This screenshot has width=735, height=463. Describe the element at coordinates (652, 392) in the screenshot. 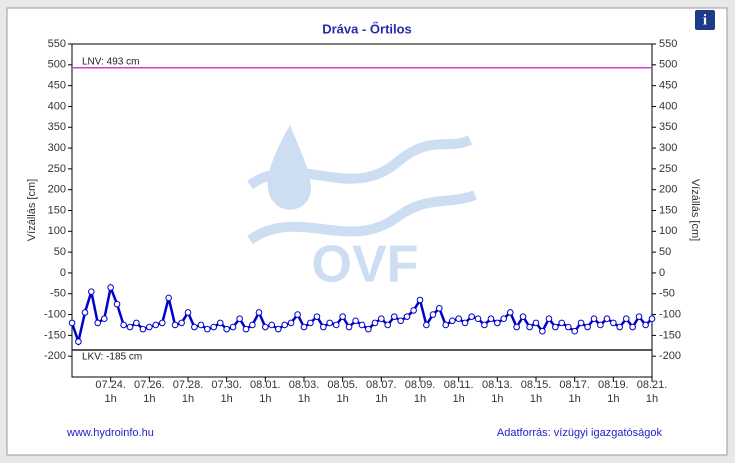

I see `x-tick-label: 08.21. 1h` at that location.